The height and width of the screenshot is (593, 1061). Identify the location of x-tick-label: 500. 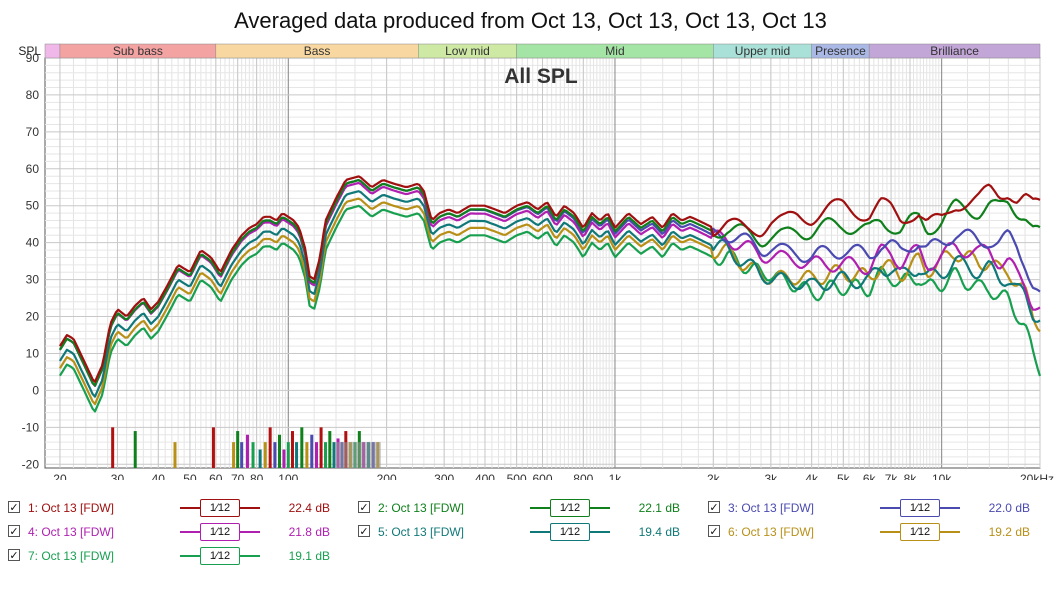
(517, 476).